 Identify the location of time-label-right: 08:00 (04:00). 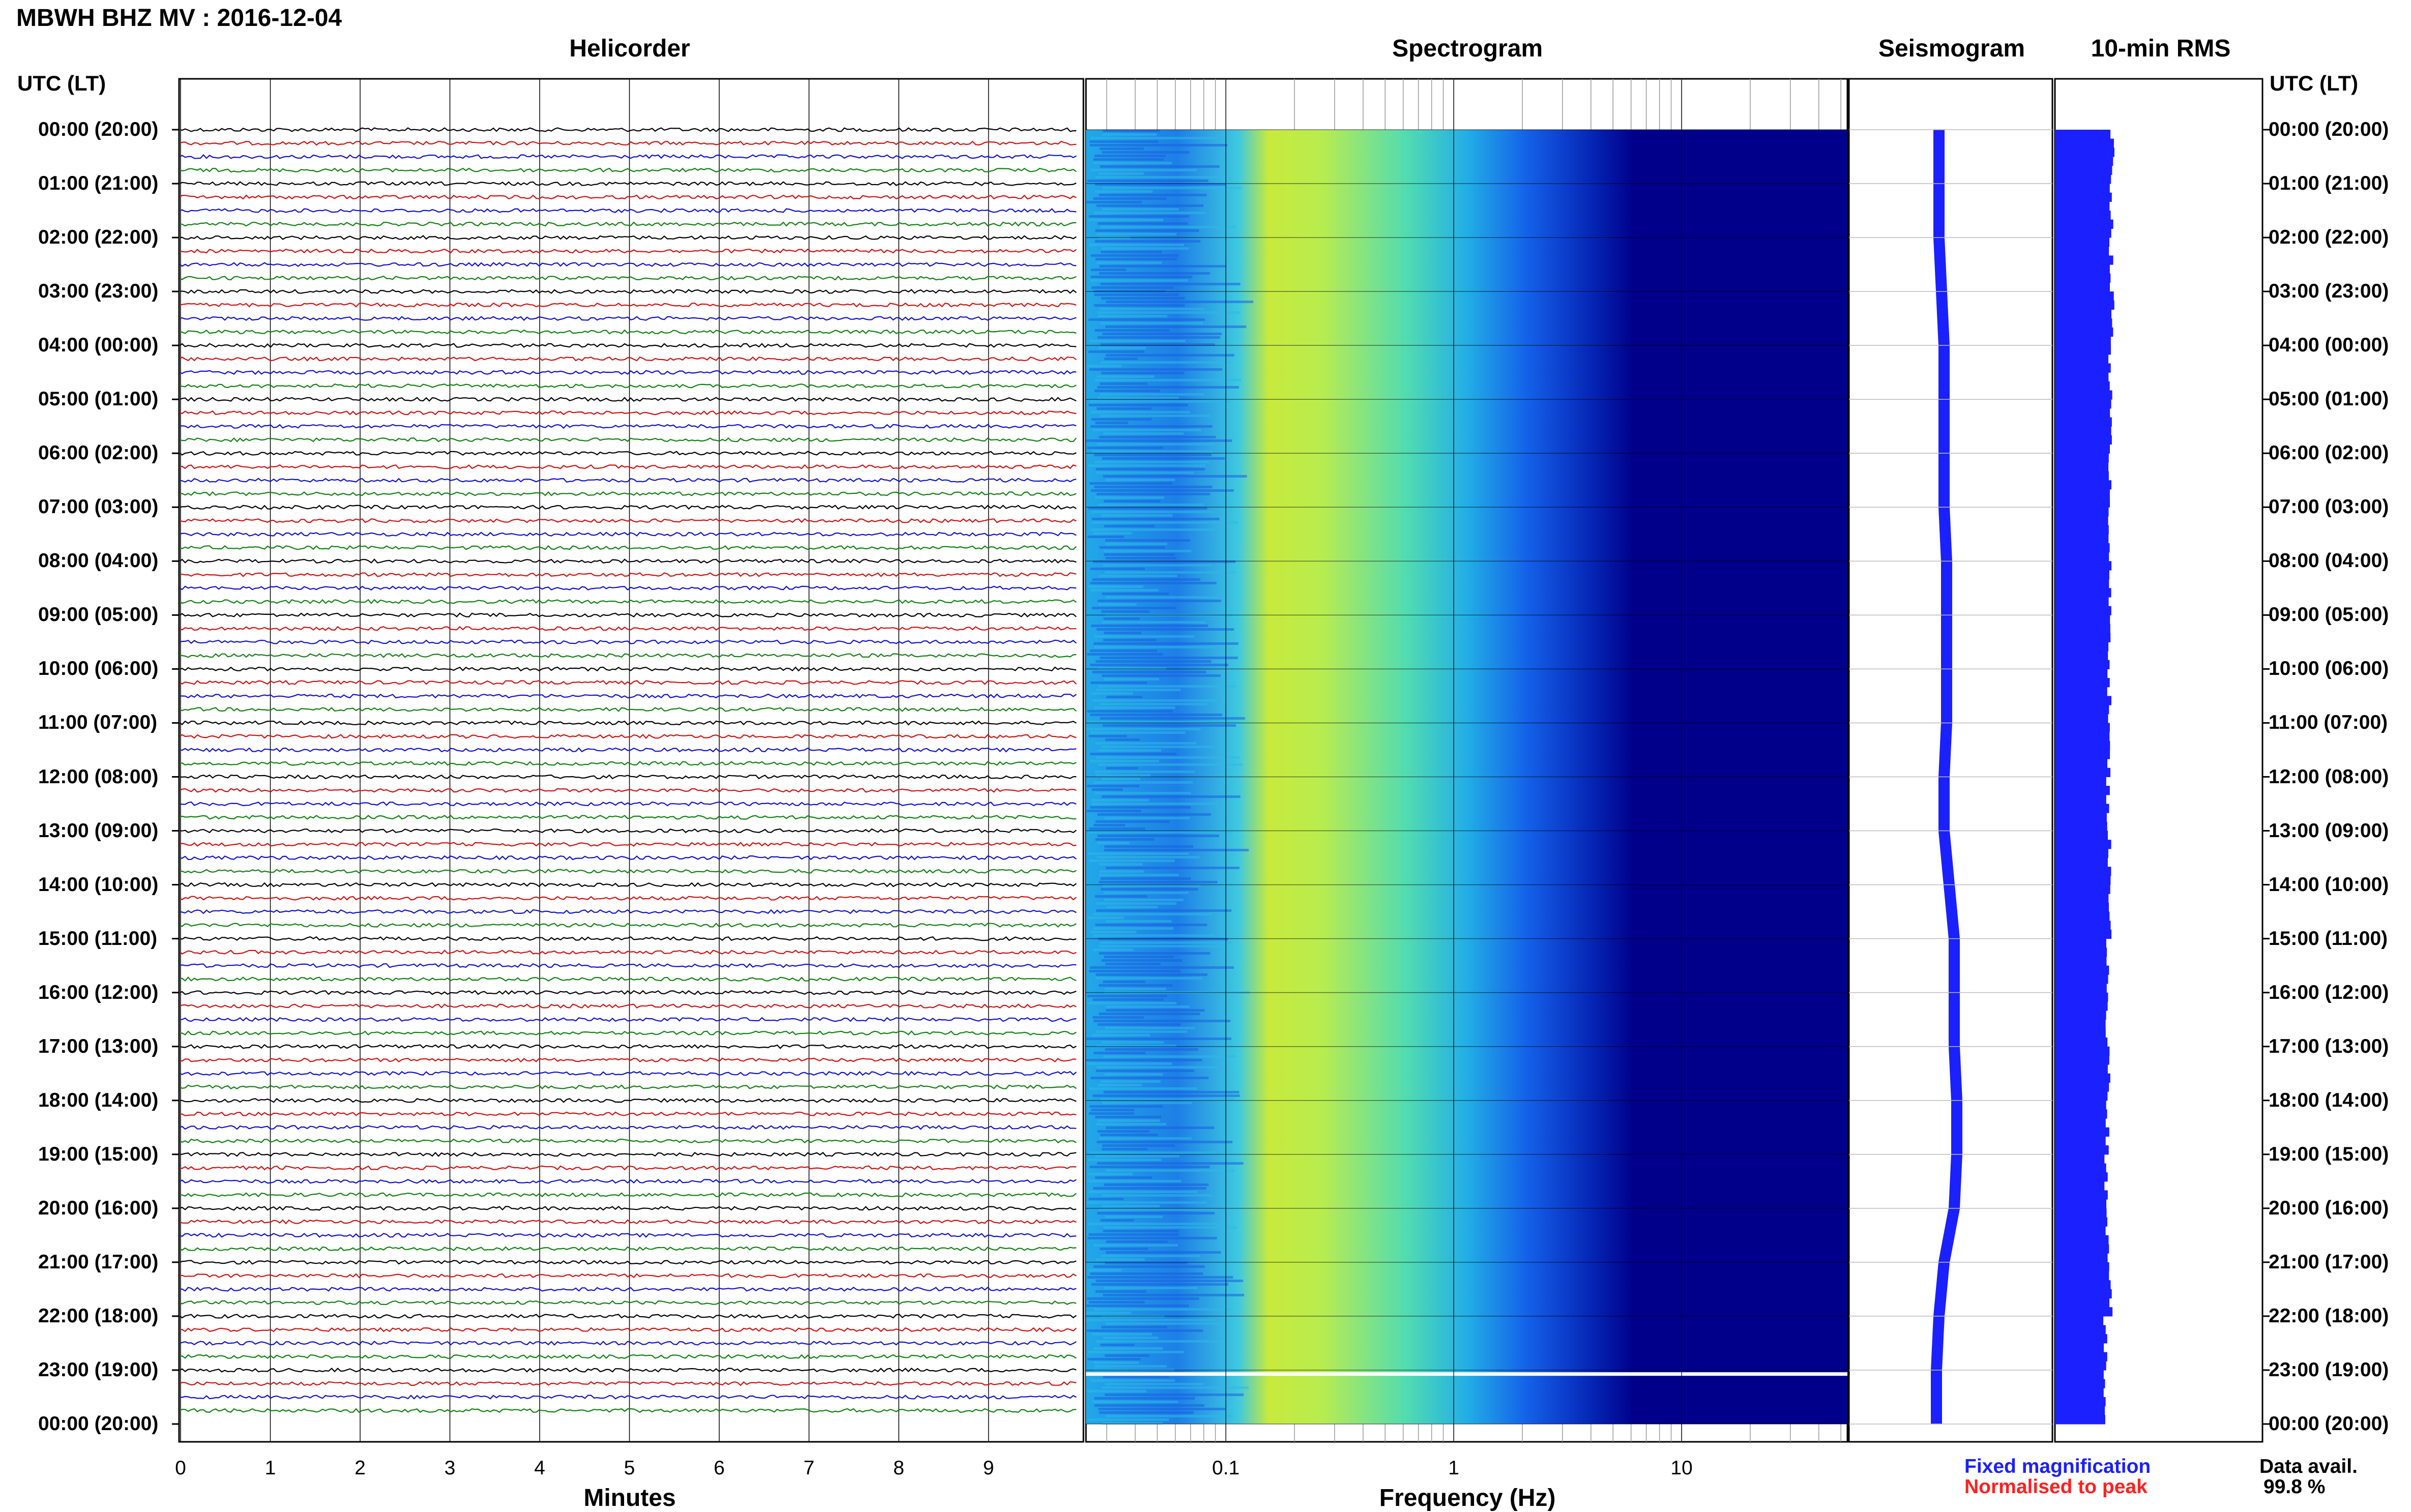
(2329, 561).